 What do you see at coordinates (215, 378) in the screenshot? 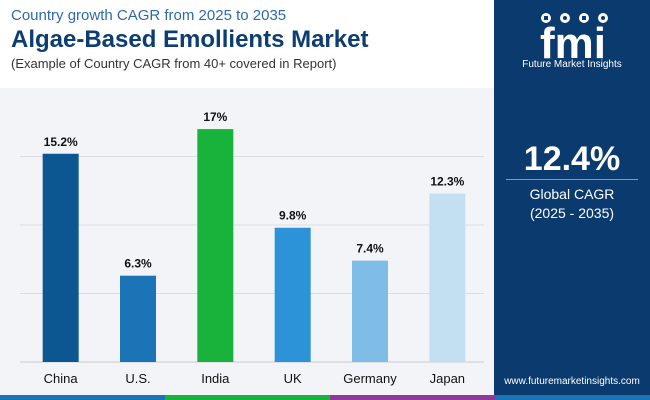
I see `x-tick-label: India` at bounding box center [215, 378].